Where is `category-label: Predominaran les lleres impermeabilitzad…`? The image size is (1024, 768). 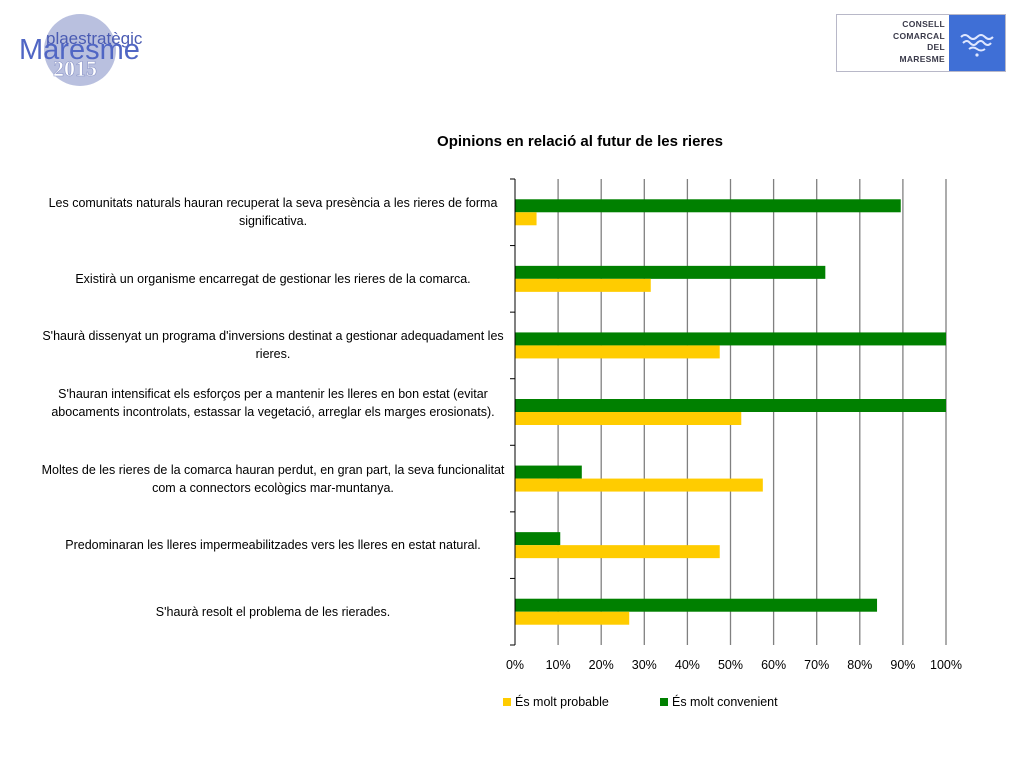 category-label: Predominaran les lleres impermeabilitzad… is located at coordinates (273, 545).